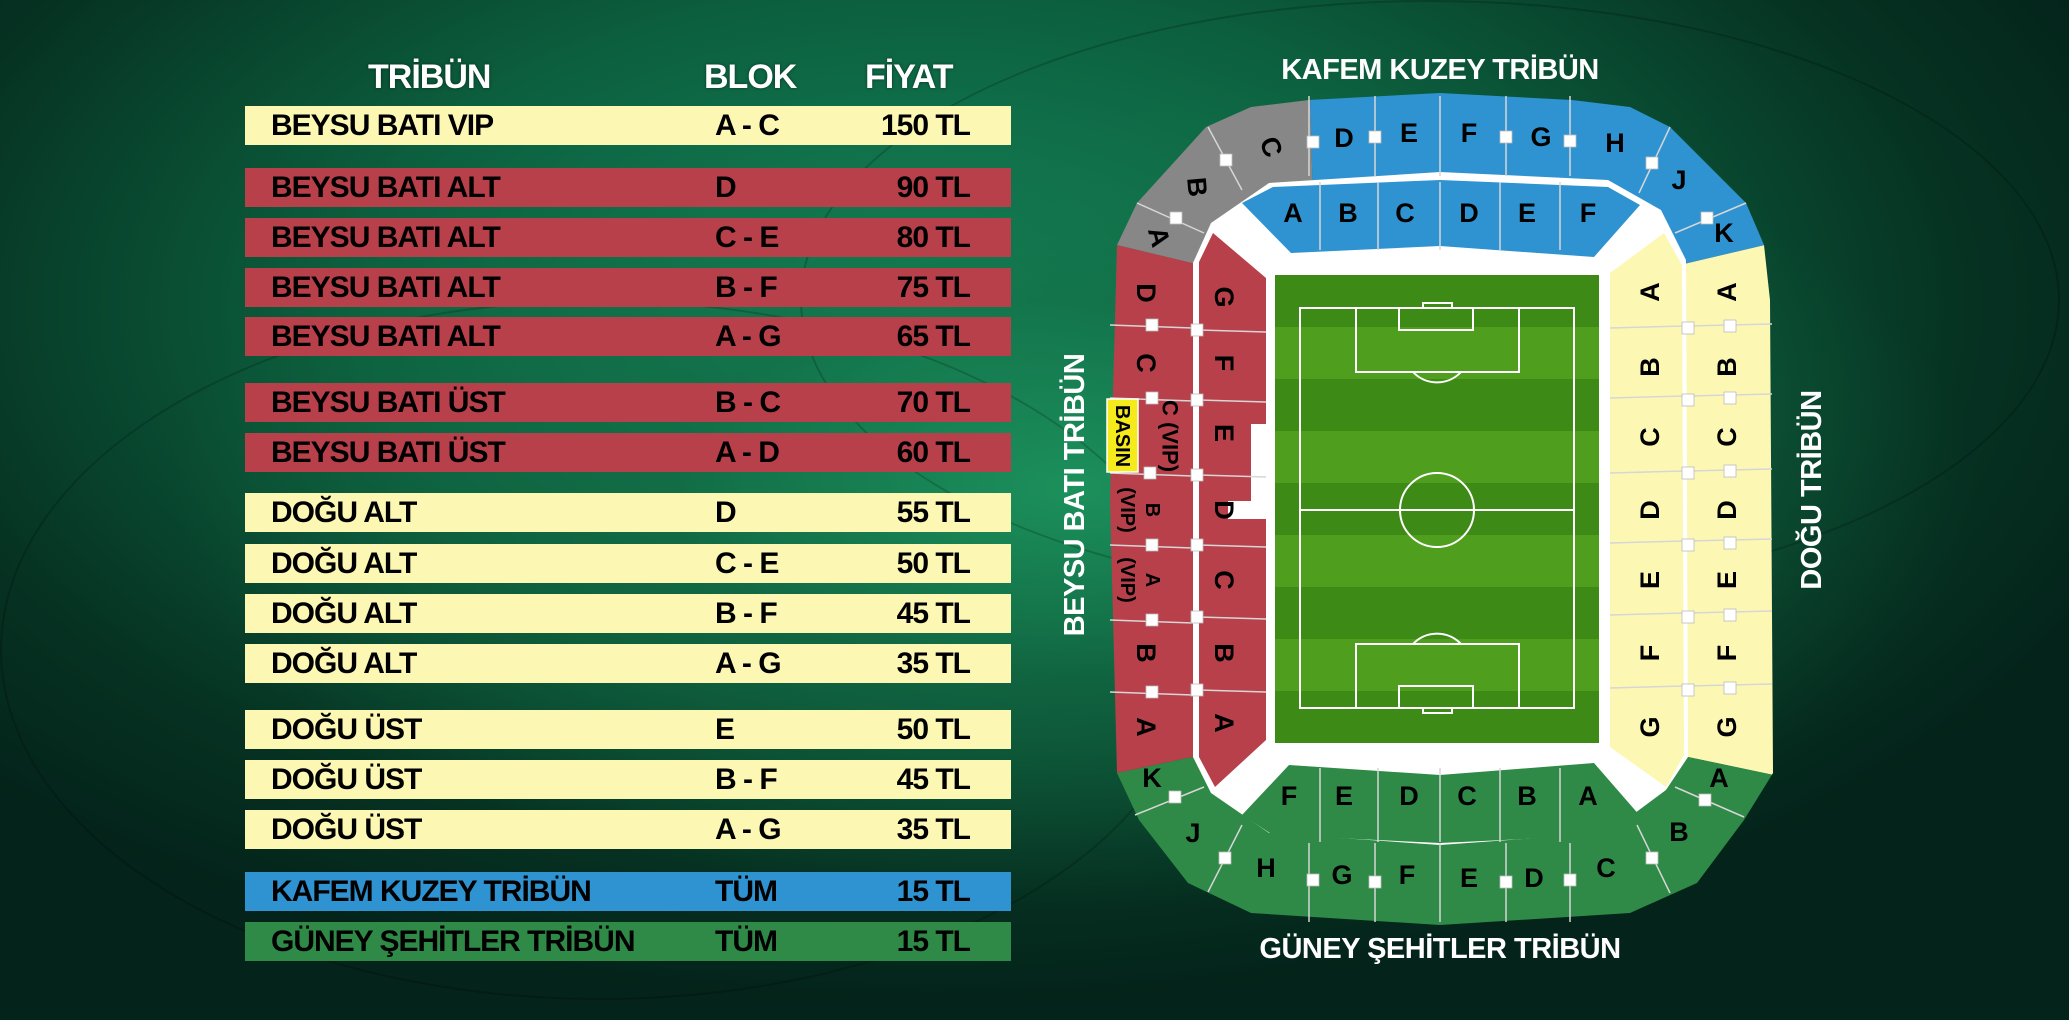  I want to click on price-cell: 35 TL, so click(933, 663).